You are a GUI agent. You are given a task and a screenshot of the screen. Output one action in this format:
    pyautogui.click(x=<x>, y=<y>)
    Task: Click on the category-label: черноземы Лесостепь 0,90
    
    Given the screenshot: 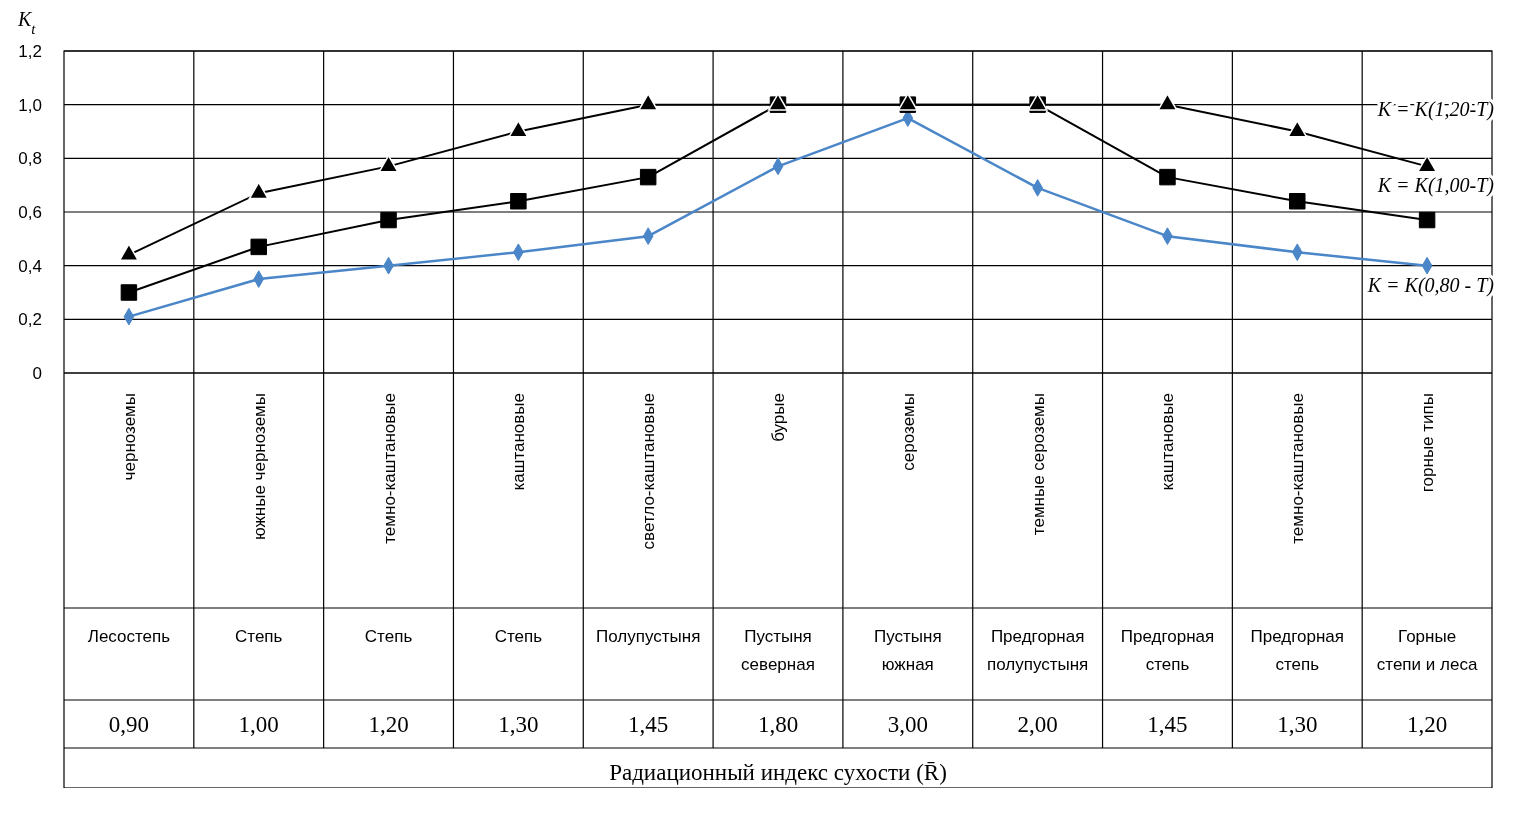 What is the action you would take?
    pyautogui.click(x=129, y=565)
    